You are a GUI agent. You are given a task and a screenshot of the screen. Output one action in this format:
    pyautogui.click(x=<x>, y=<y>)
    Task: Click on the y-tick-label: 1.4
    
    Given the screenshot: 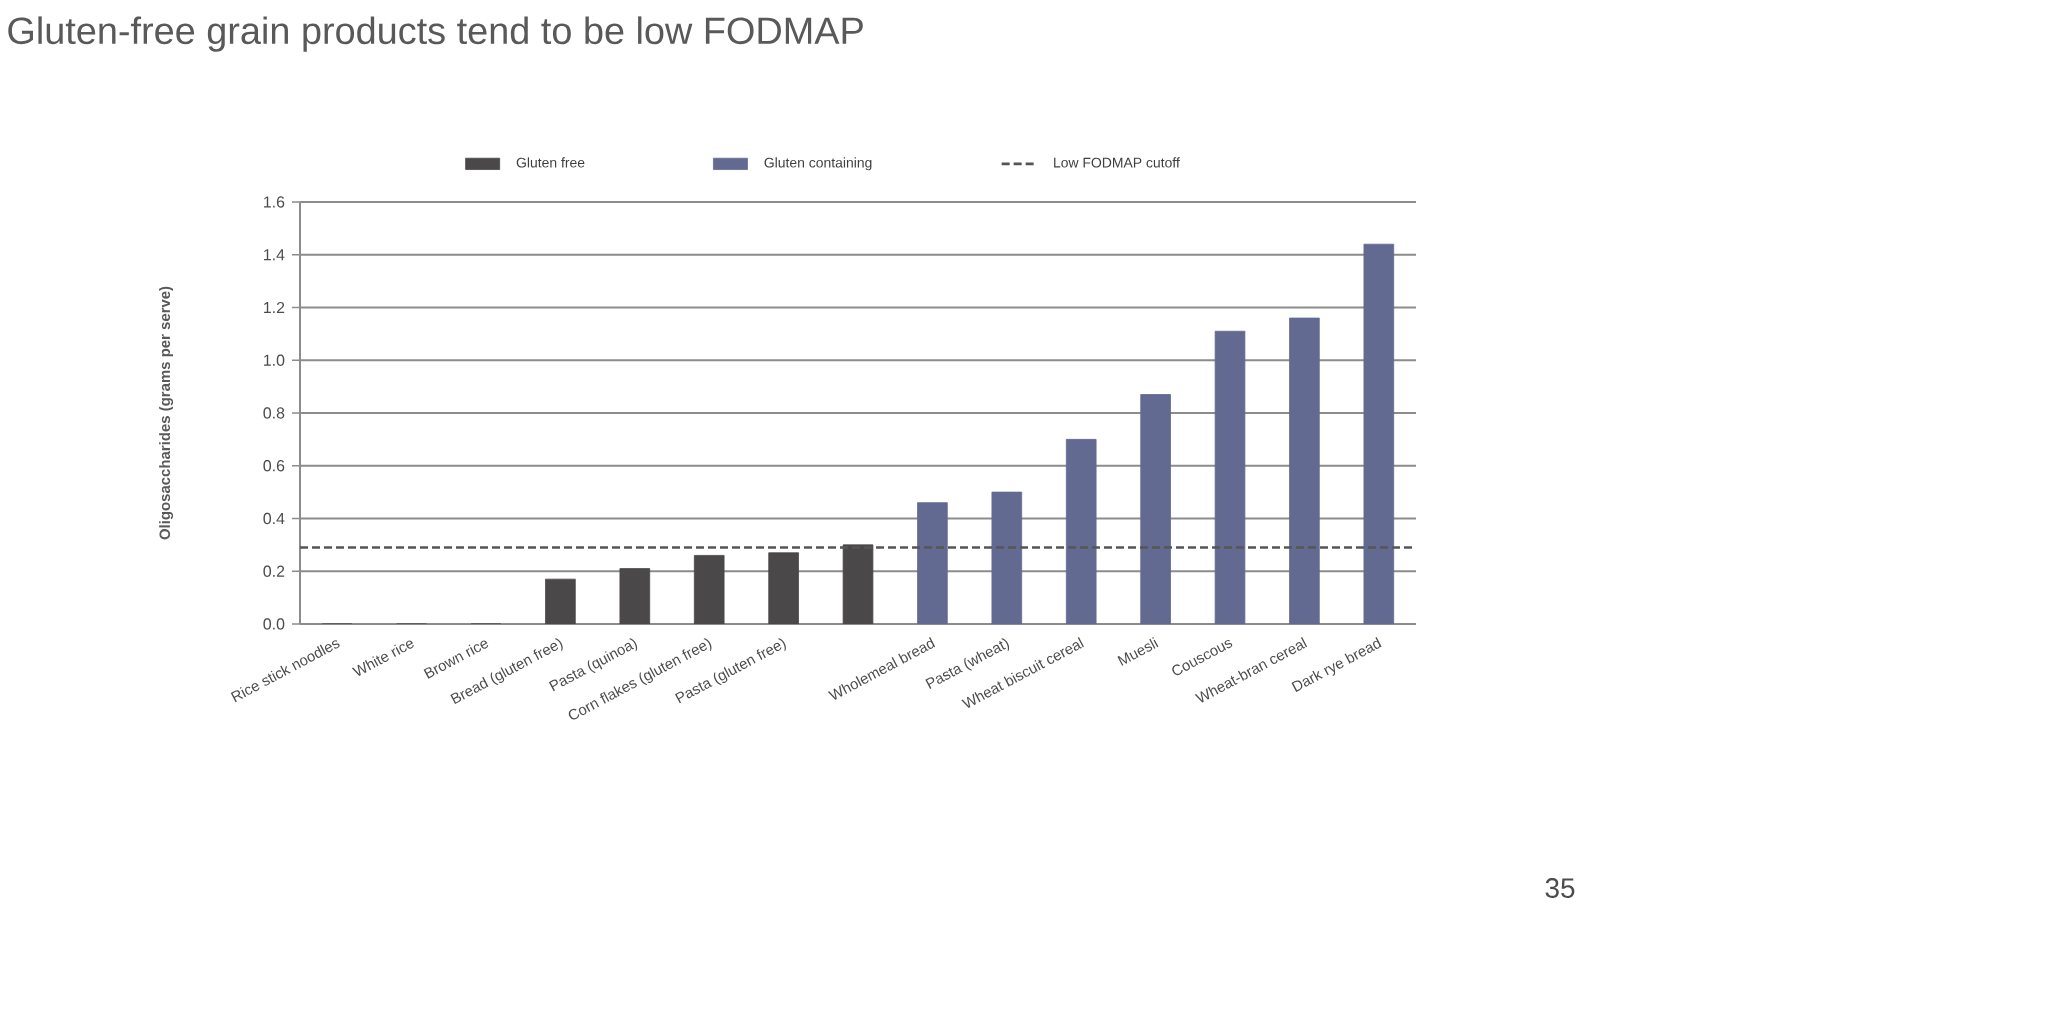 What is the action you would take?
    pyautogui.click(x=274, y=255)
    